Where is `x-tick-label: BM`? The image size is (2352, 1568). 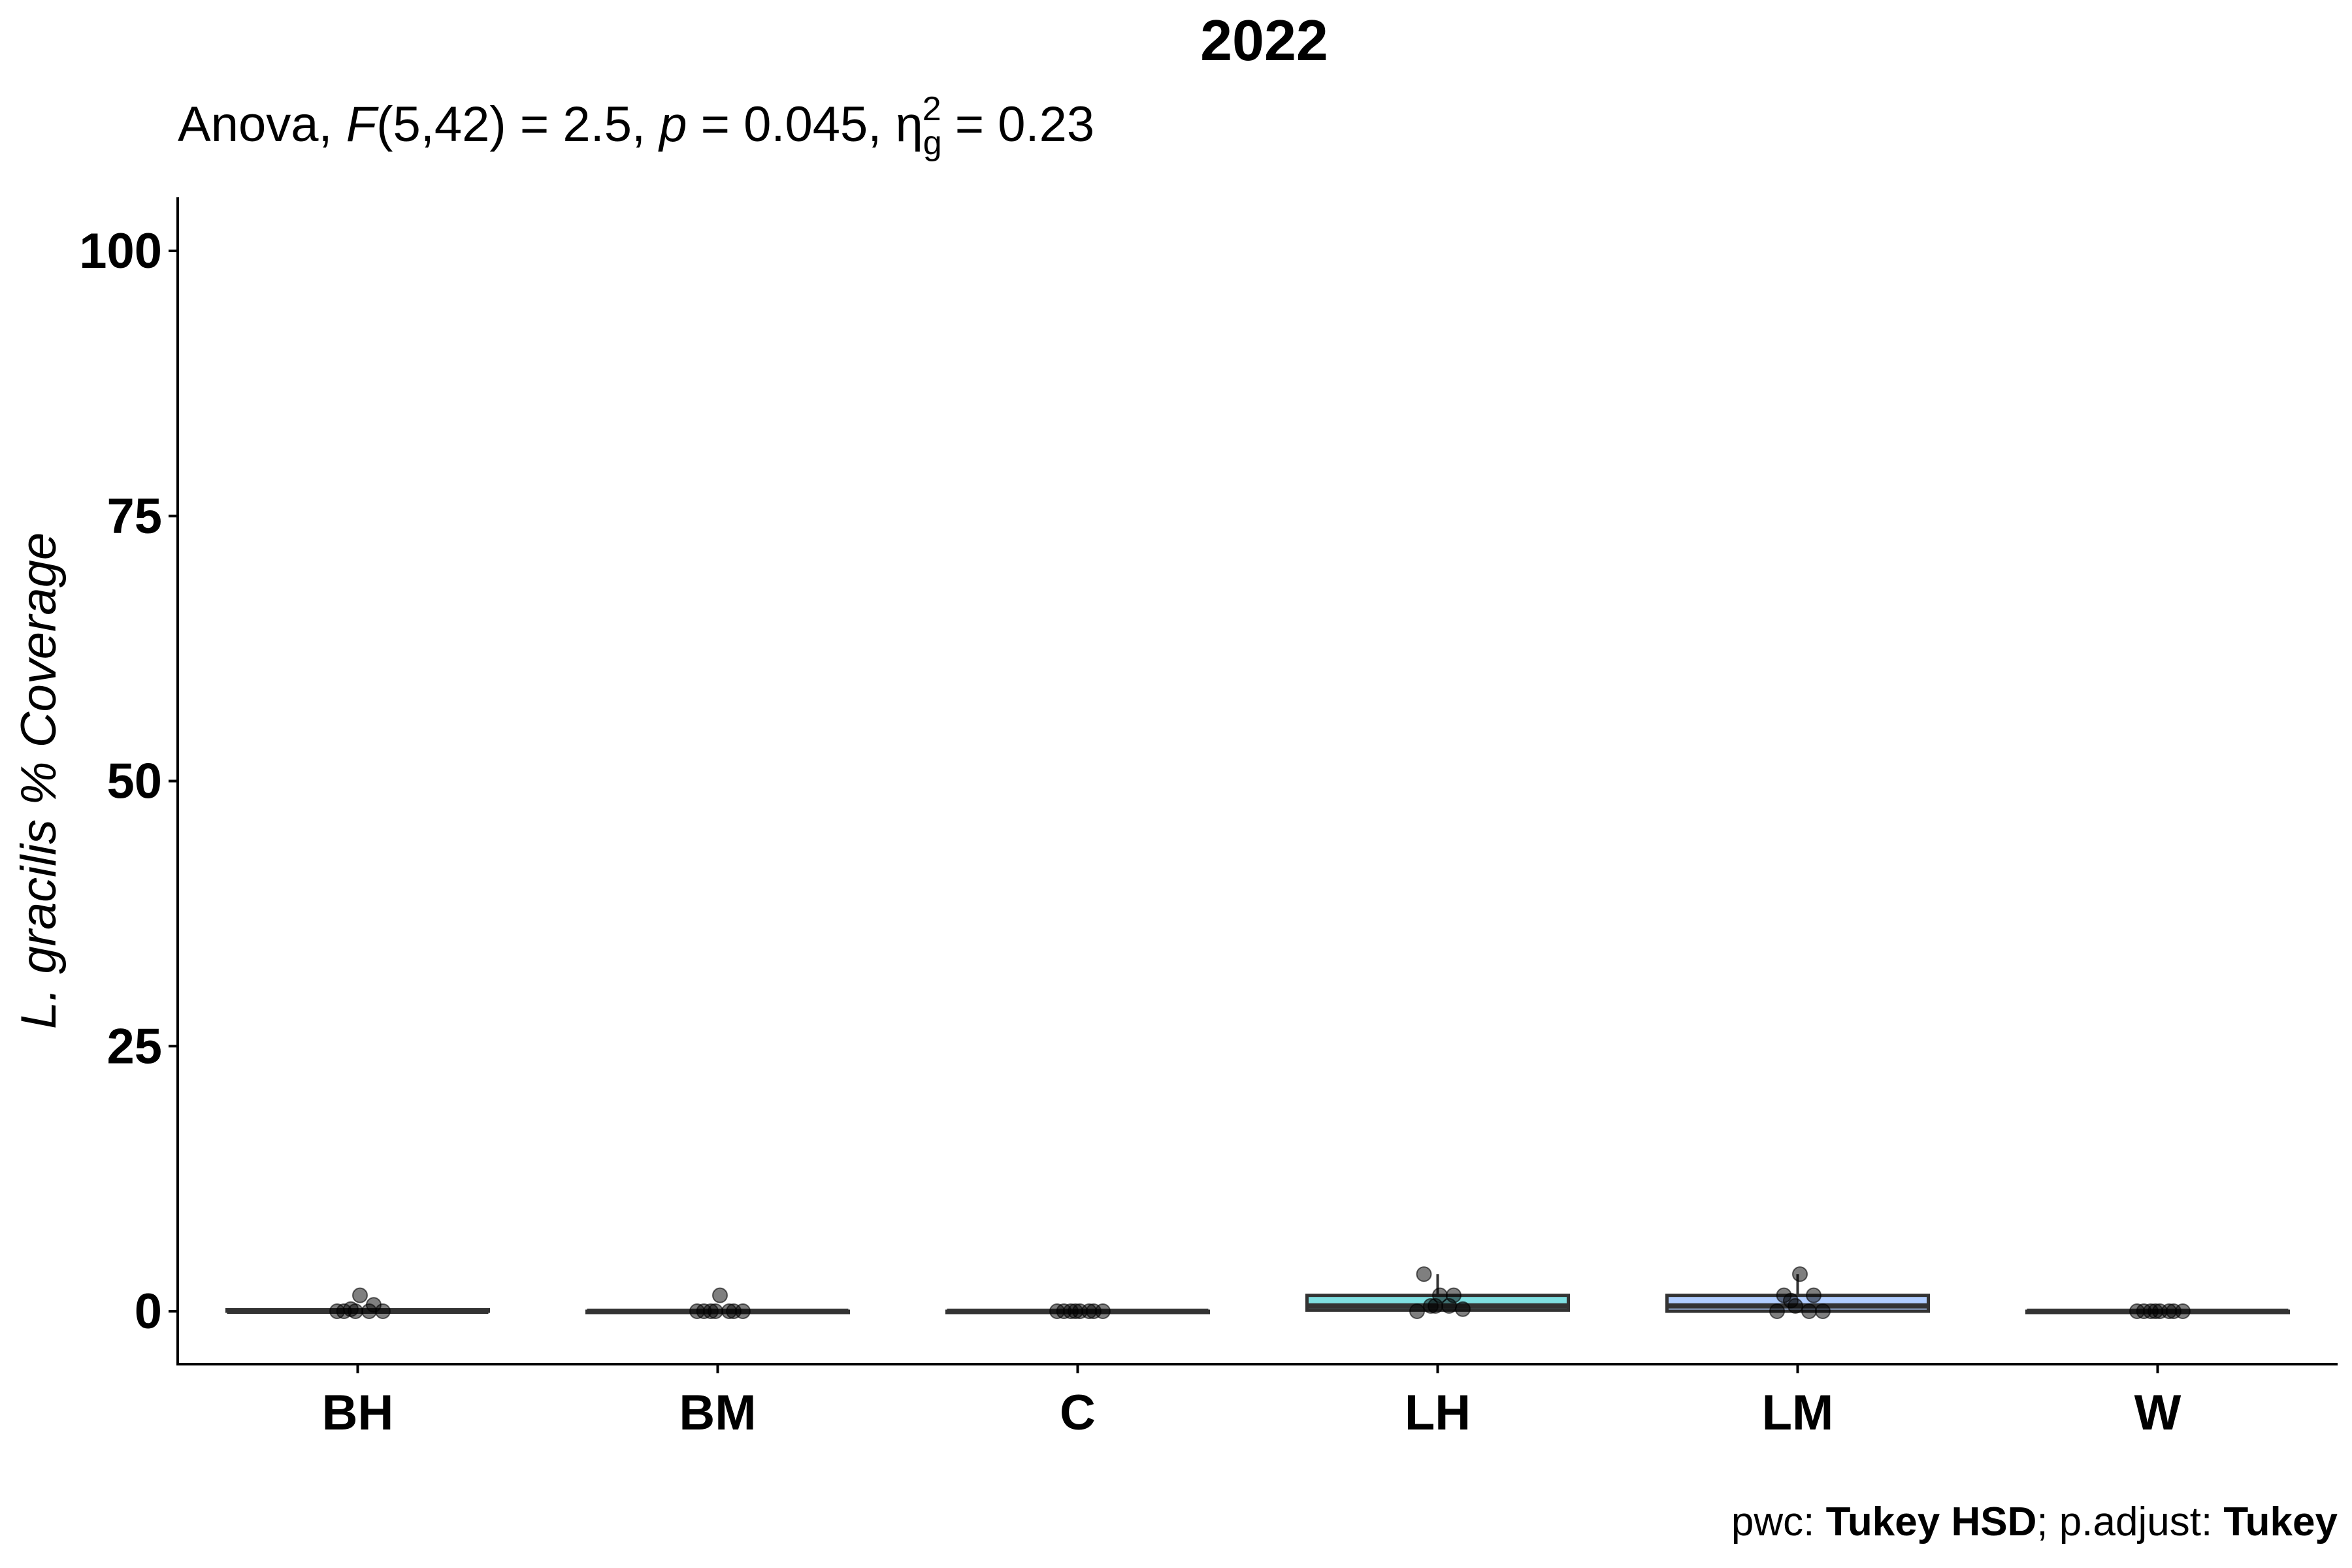
x-tick-label: BM is located at coordinates (717, 1413).